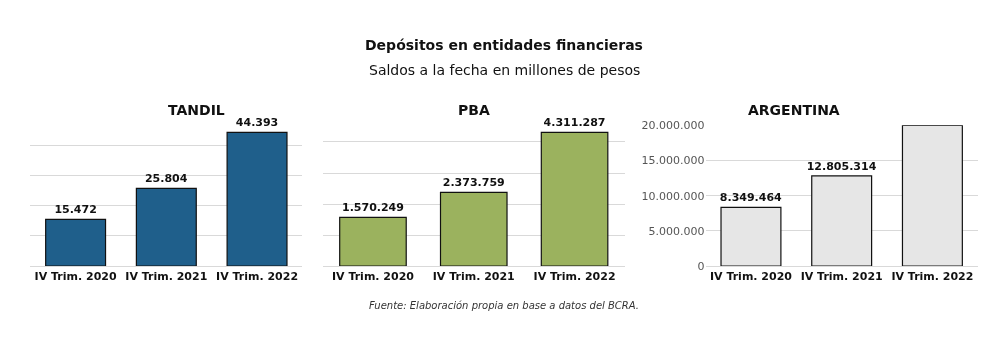 The height and width of the screenshot is (349, 1008). What do you see at coordinates (196, 110) in the screenshot?
I see `chart-title: TANDIL` at bounding box center [196, 110].